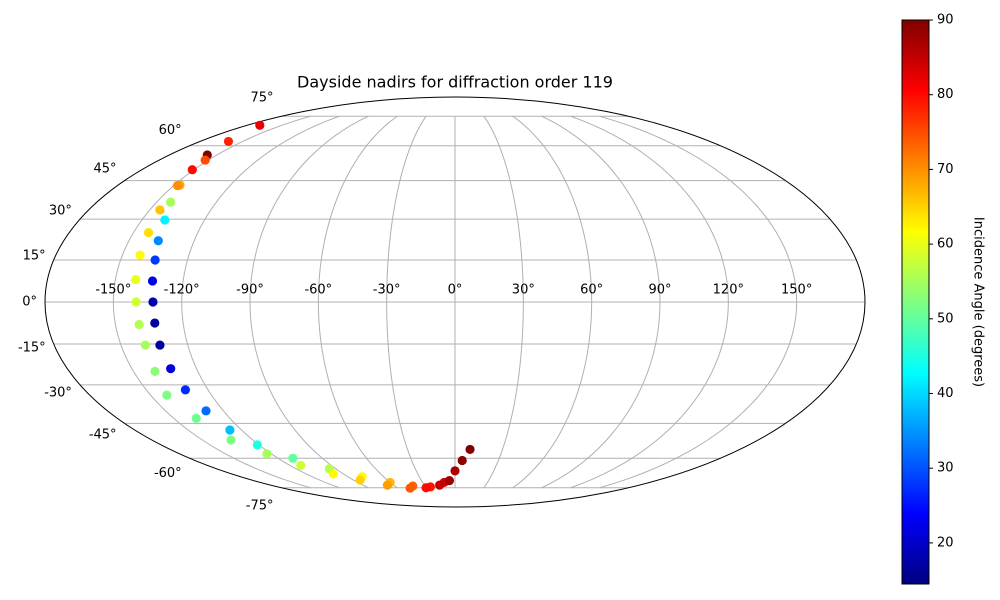 This screenshot has width=1000, height=600. I want to click on y-tick-label: 30°, so click(60, 211).